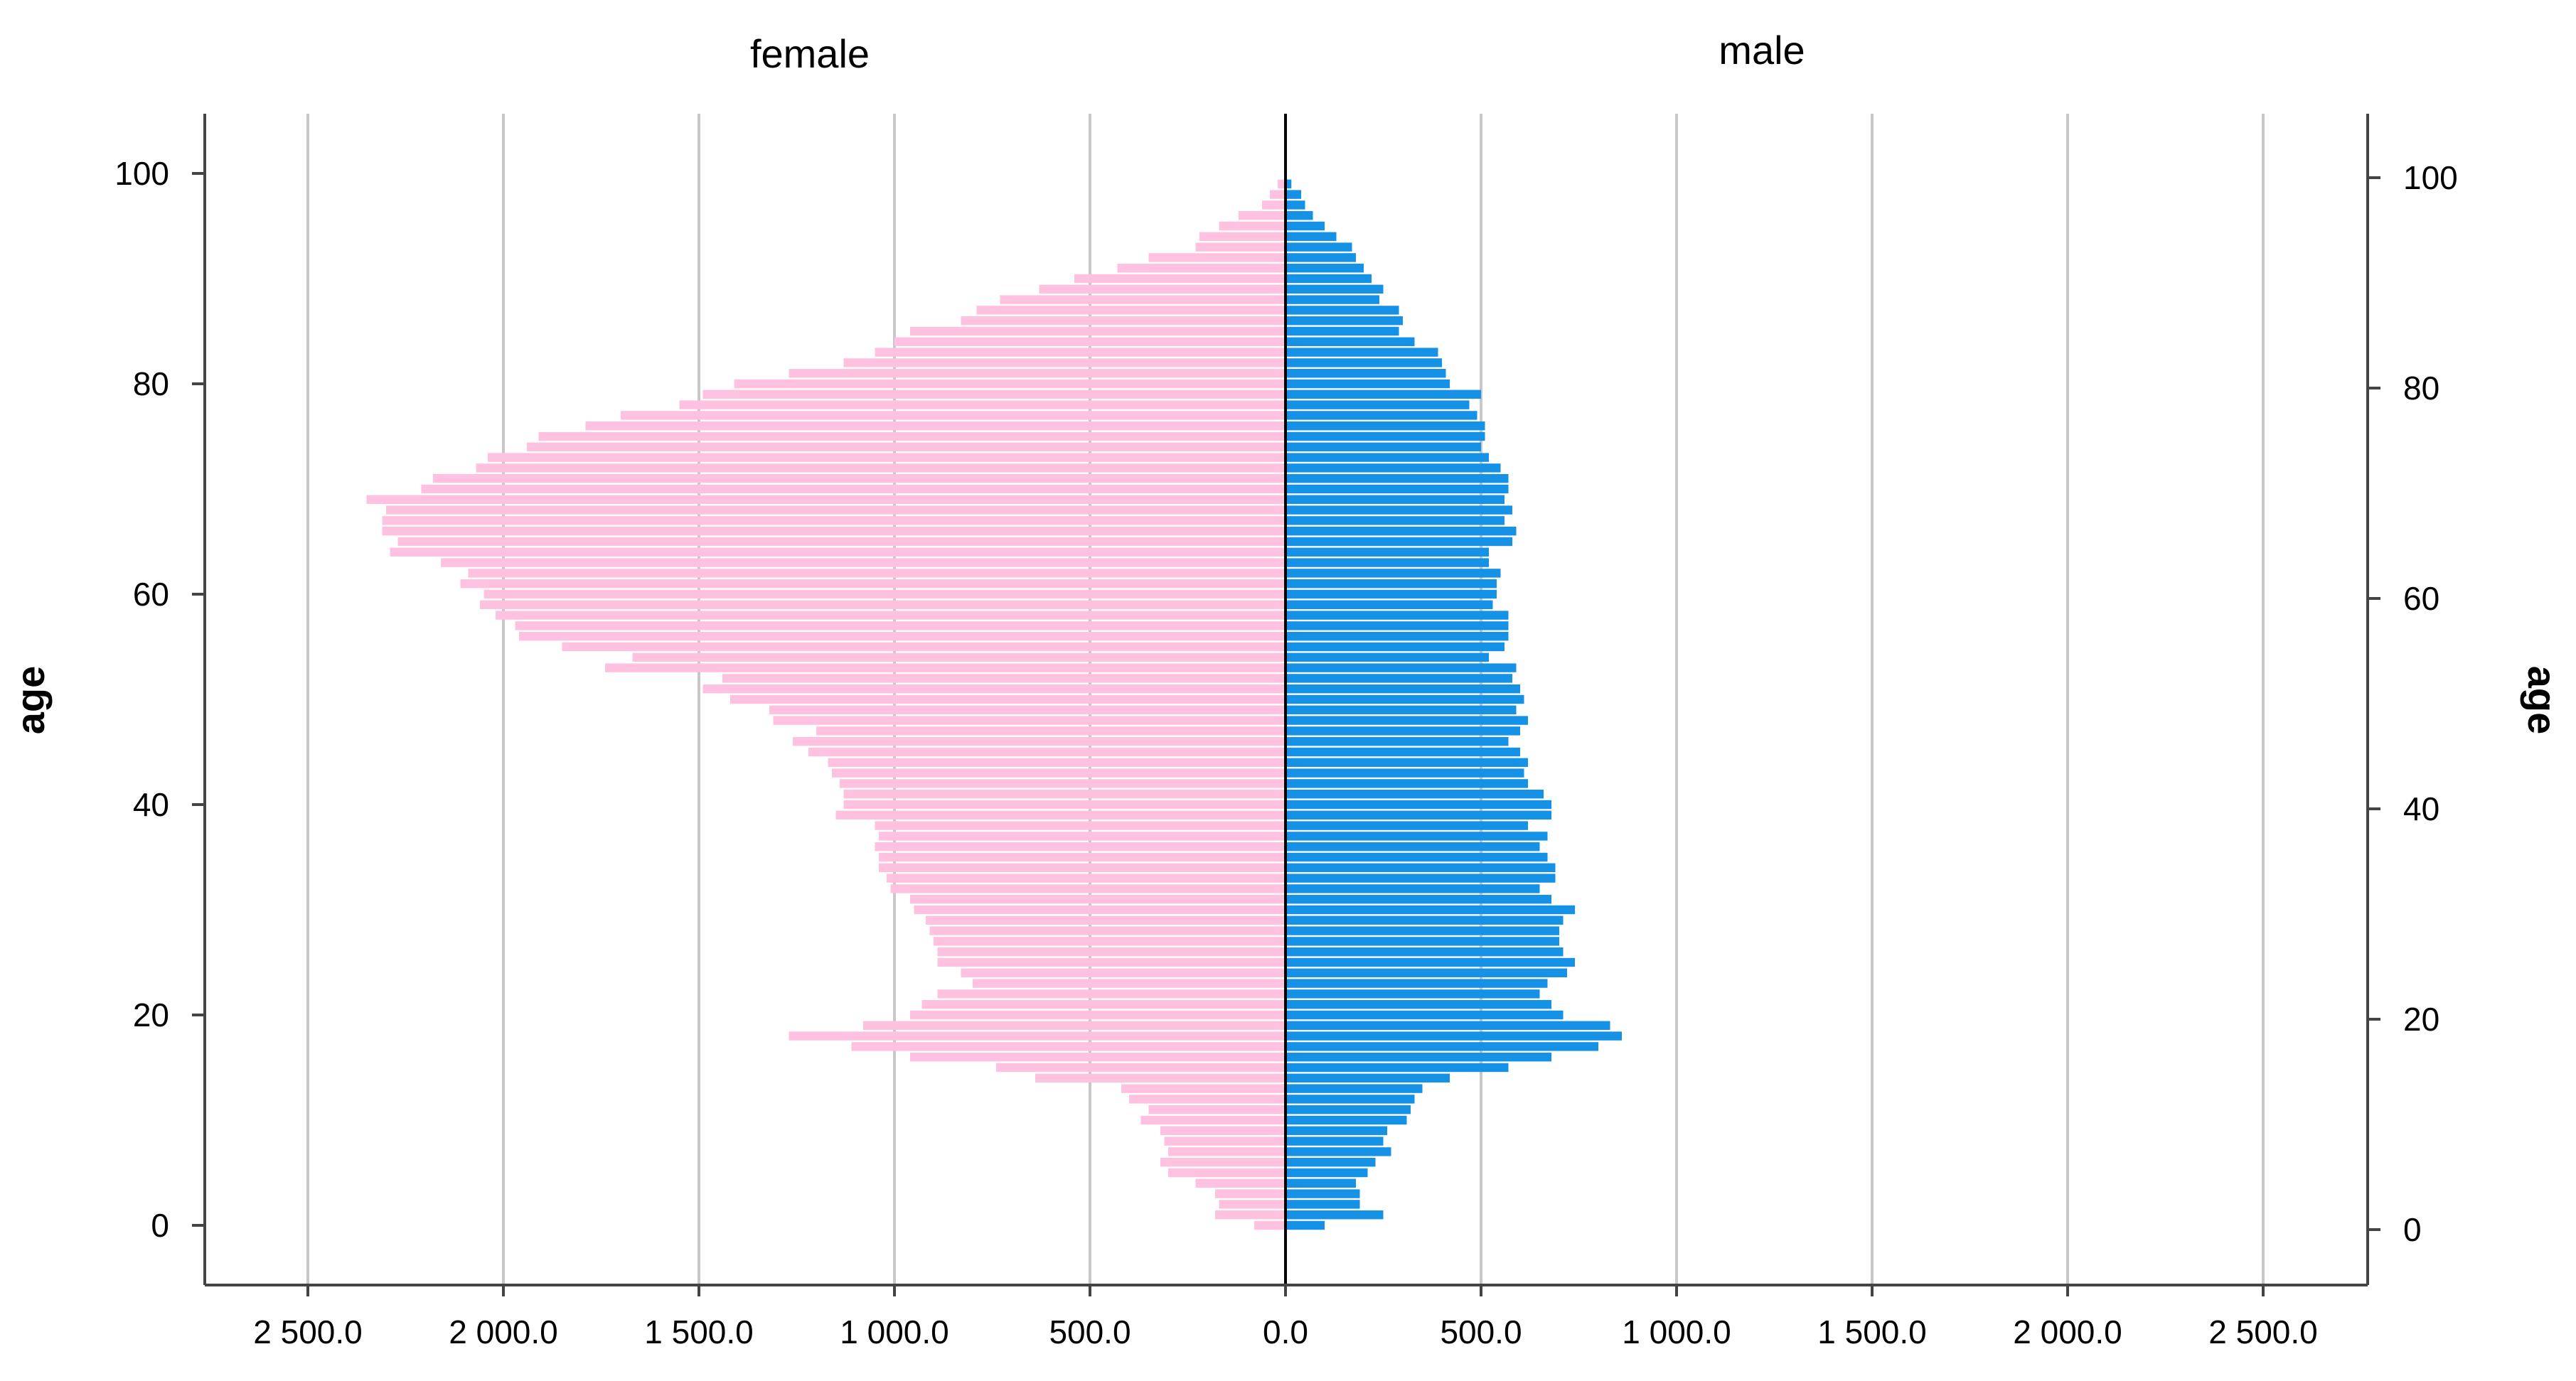 This screenshot has height=1381, width=2576. I want to click on x-tick-label: 2 000.0, so click(503, 1331).